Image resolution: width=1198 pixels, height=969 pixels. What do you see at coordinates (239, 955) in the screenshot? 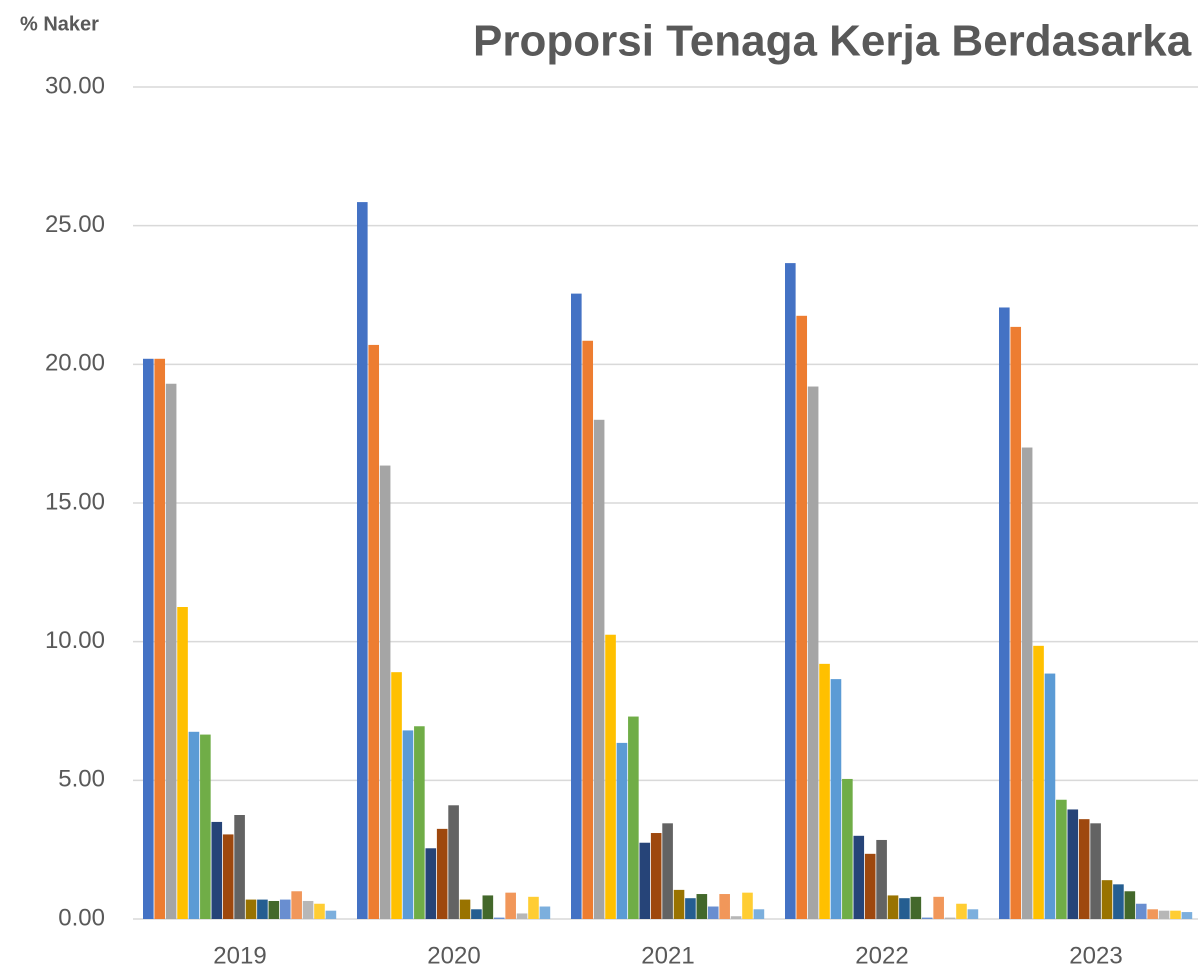
I see `x-tick-label: 2019` at bounding box center [239, 955].